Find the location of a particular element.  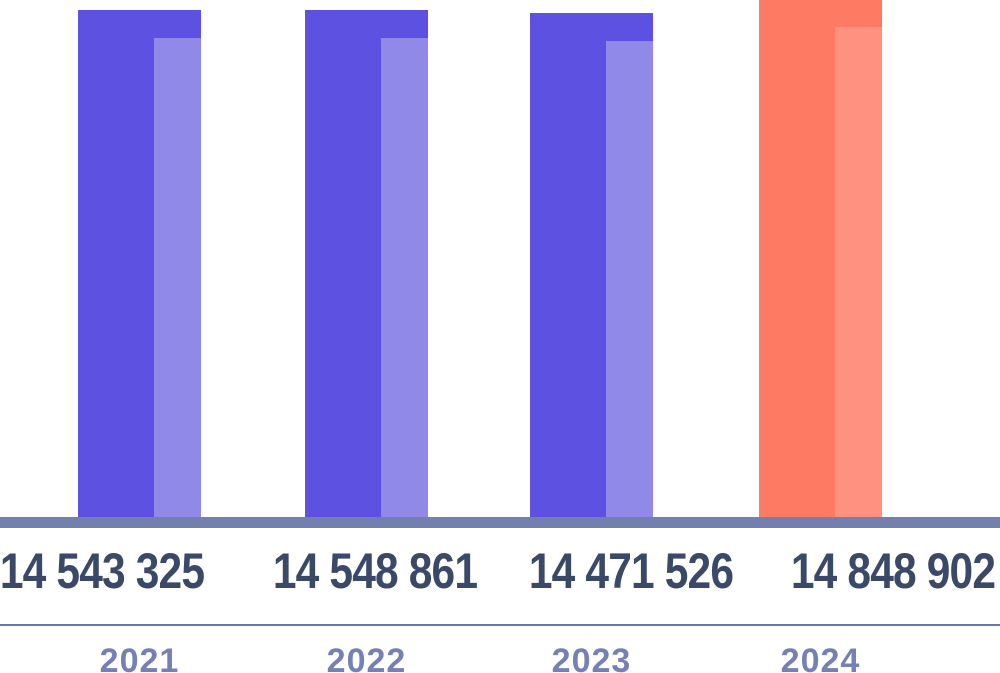

value-label-2022: 14 548 861 is located at coordinates (375, 571).